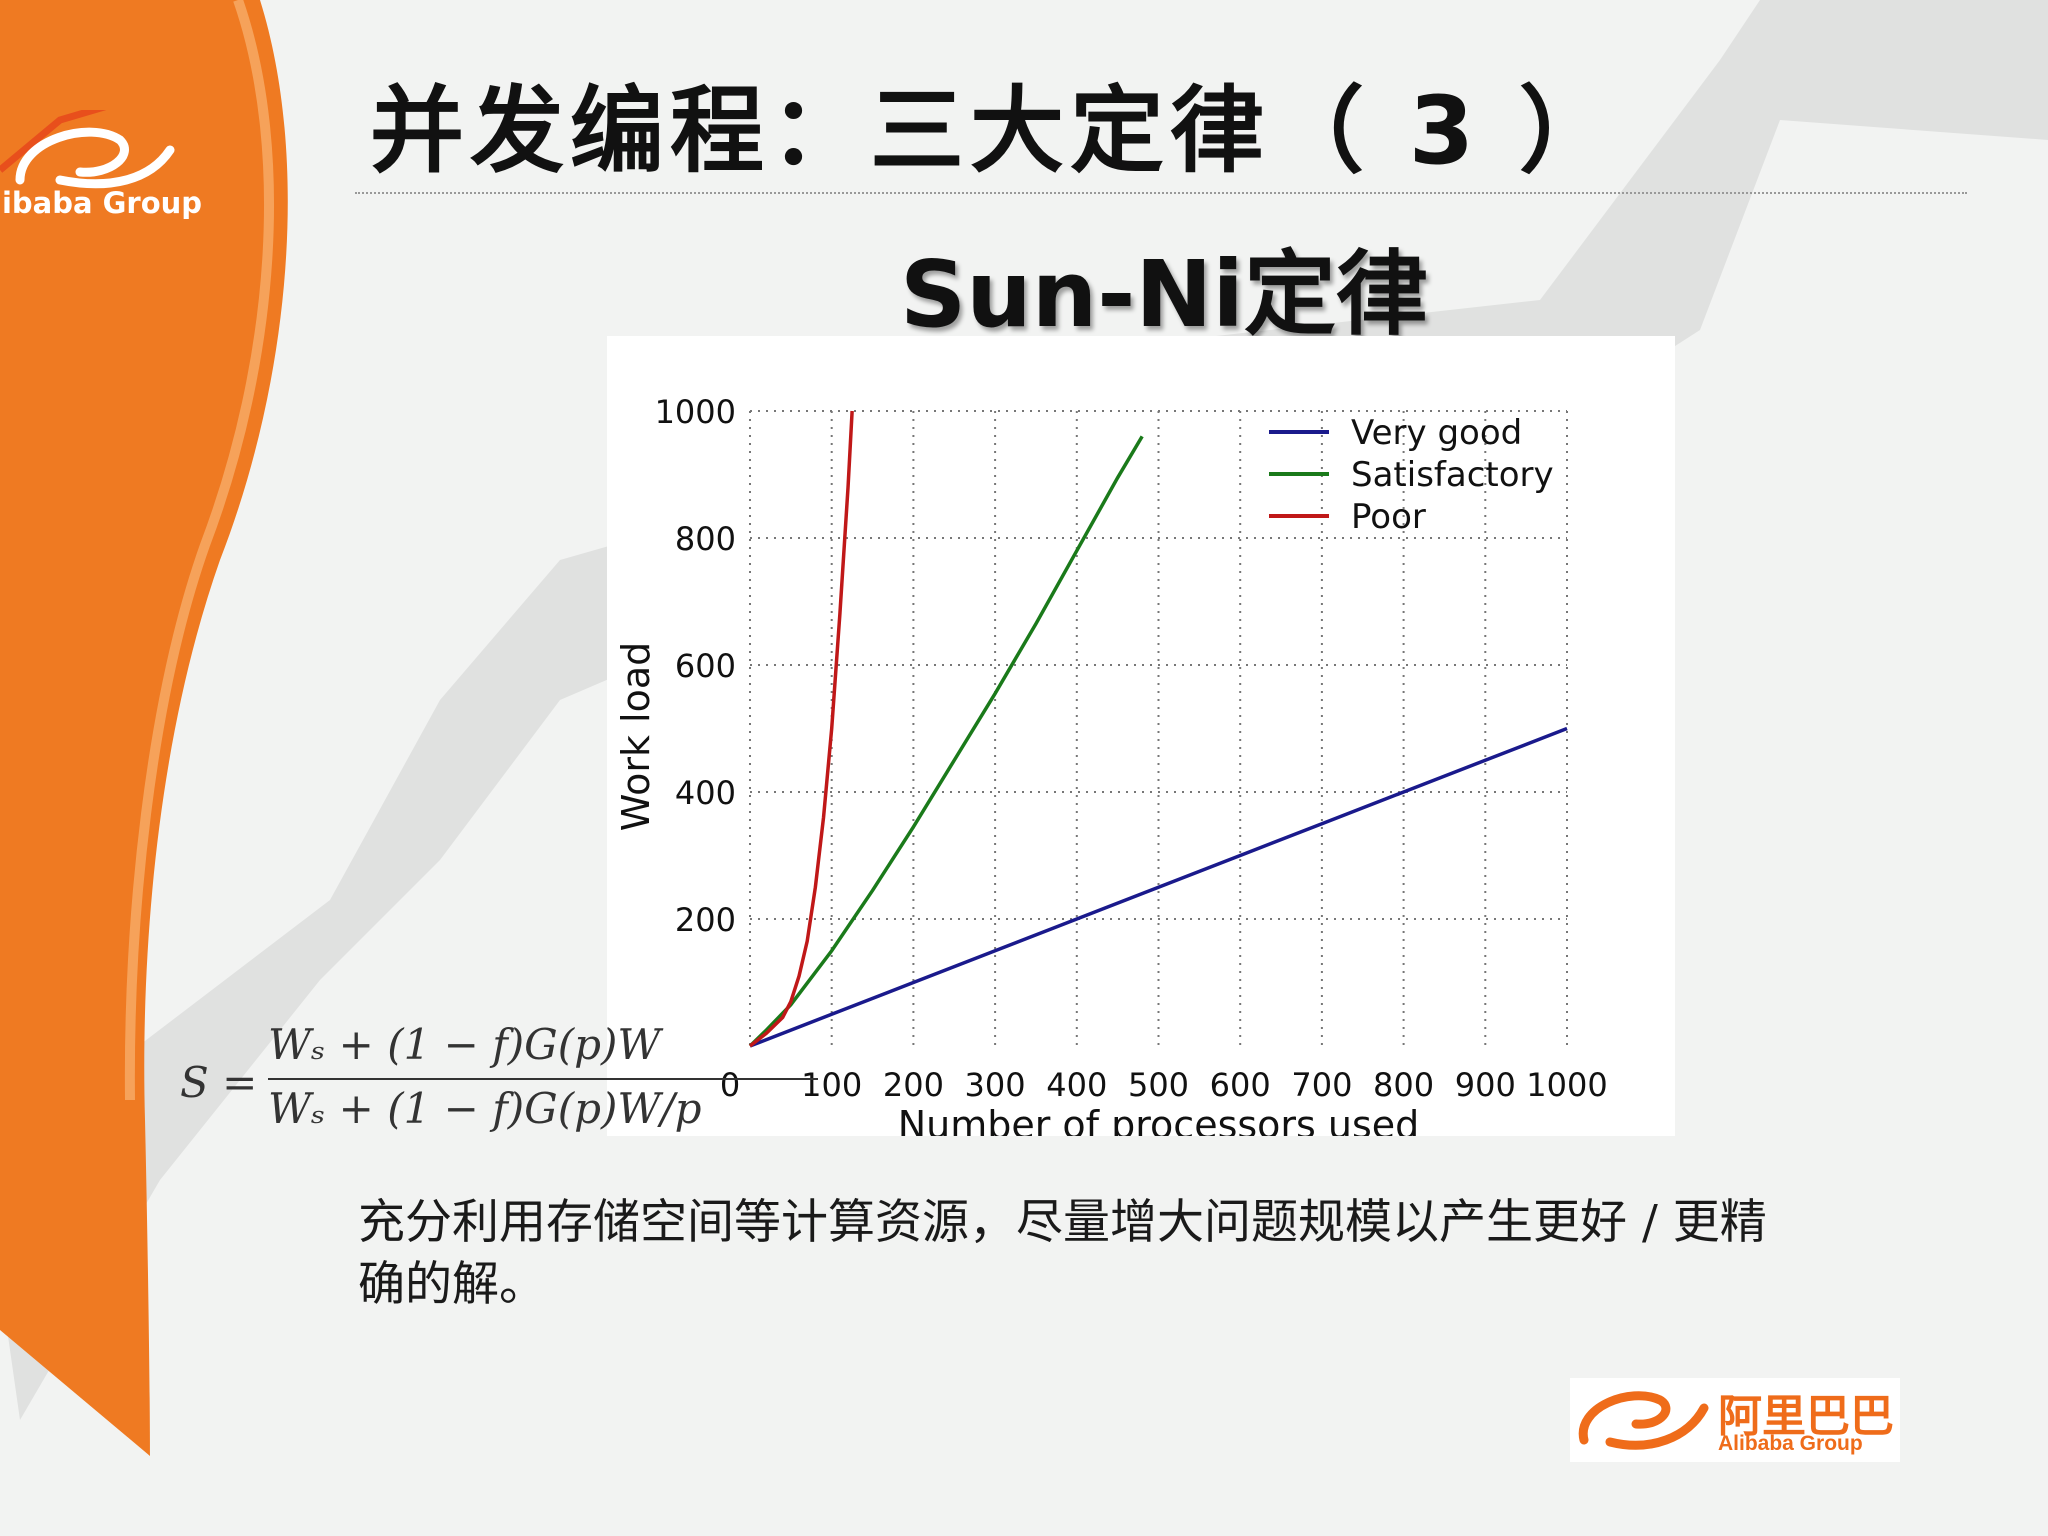 The image size is (2048, 1536). What do you see at coordinates (1158, 1085) in the screenshot?
I see `x-tick-label: 500` at bounding box center [1158, 1085].